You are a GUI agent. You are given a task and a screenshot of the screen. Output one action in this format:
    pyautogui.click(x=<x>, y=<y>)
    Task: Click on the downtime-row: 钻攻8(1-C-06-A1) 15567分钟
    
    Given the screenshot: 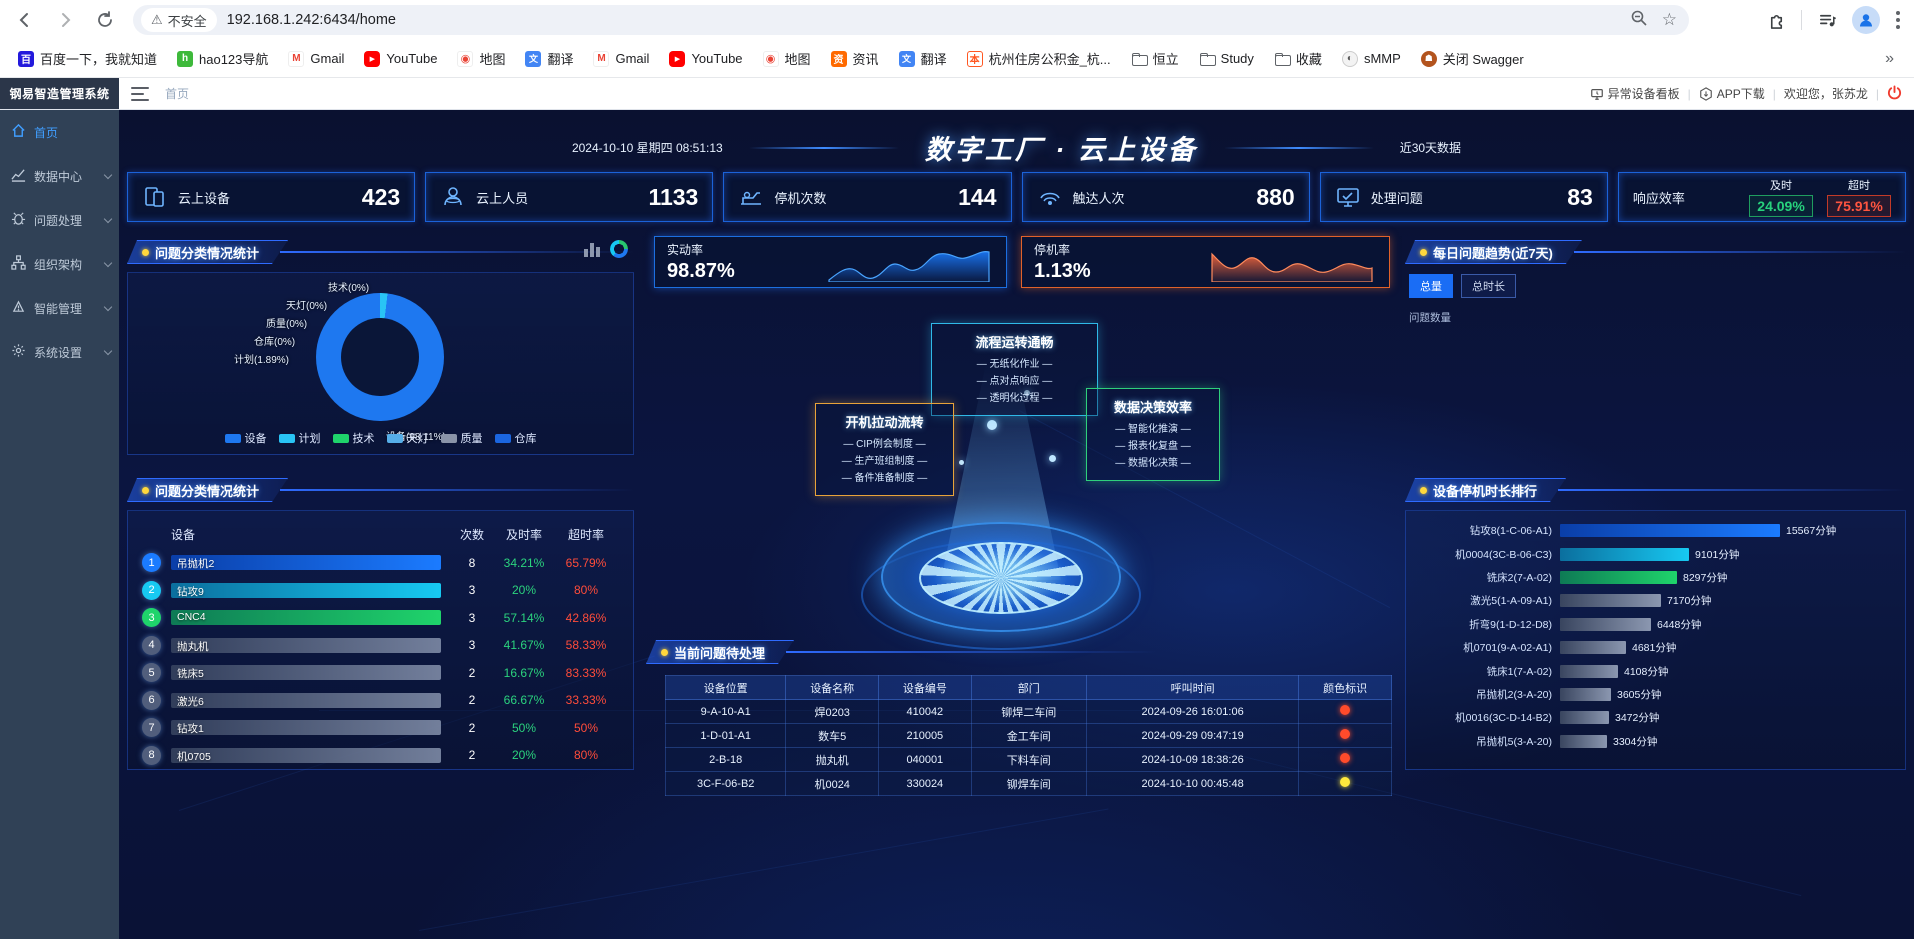 What is the action you would take?
    pyautogui.click(x=1655, y=530)
    